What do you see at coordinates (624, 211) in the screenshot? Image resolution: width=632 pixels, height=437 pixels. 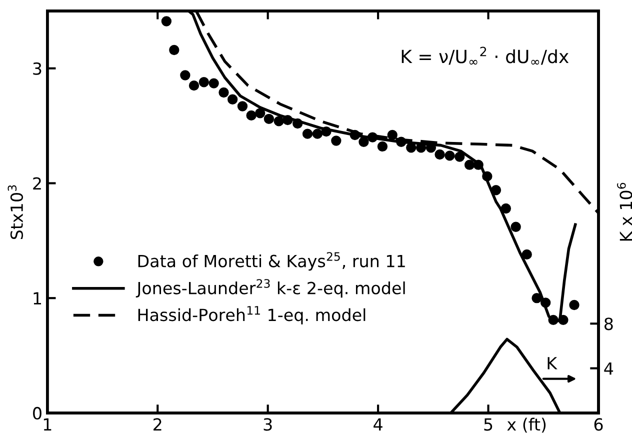 I see `y2-axis-title: K x 10$^{6}$` at bounding box center [624, 211].